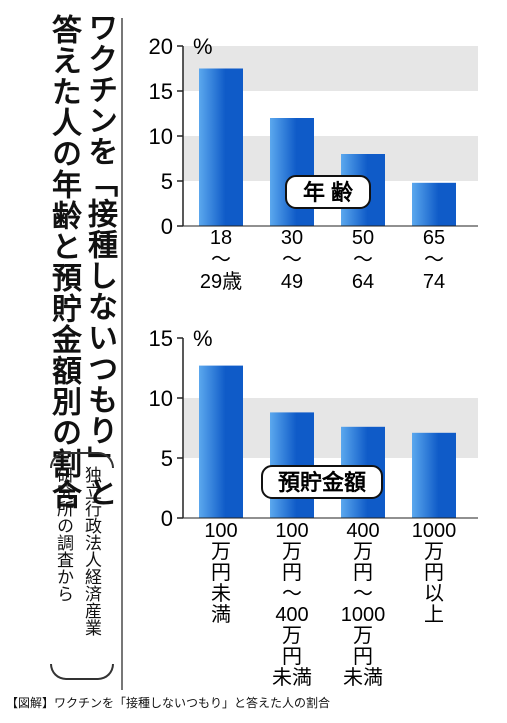  I want to click on divider, so click(122, 354).